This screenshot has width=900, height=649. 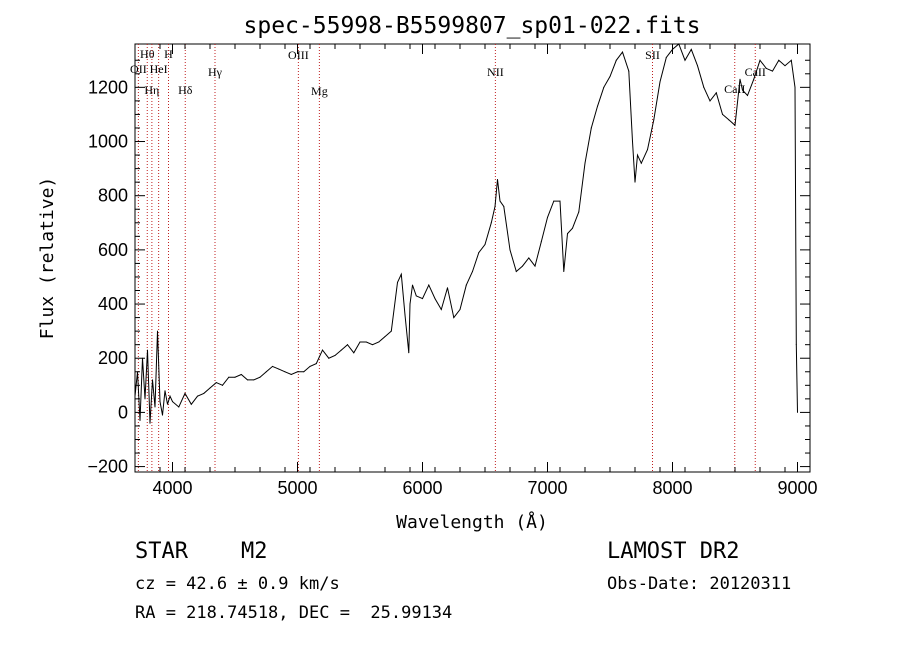 I want to click on y-tick-label: 1000, so click(x=108, y=142).